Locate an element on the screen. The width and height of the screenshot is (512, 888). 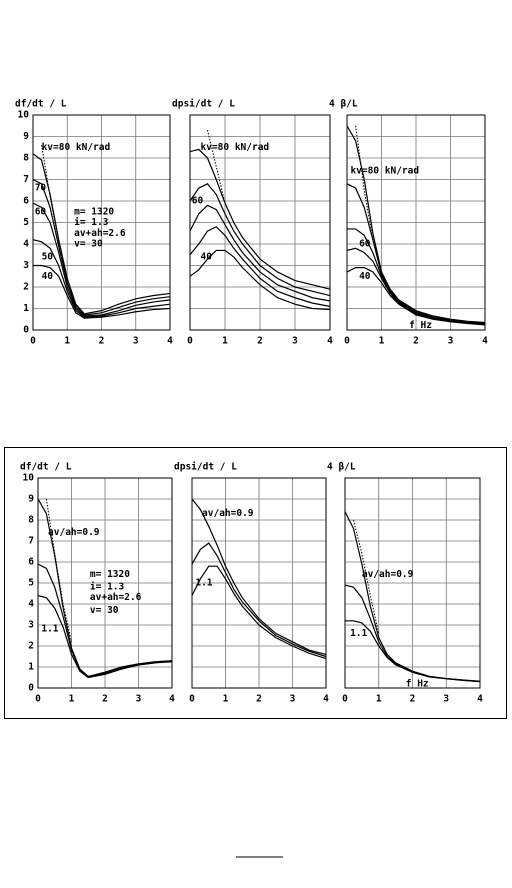
annotation: 50 is located at coordinates (48, 256).